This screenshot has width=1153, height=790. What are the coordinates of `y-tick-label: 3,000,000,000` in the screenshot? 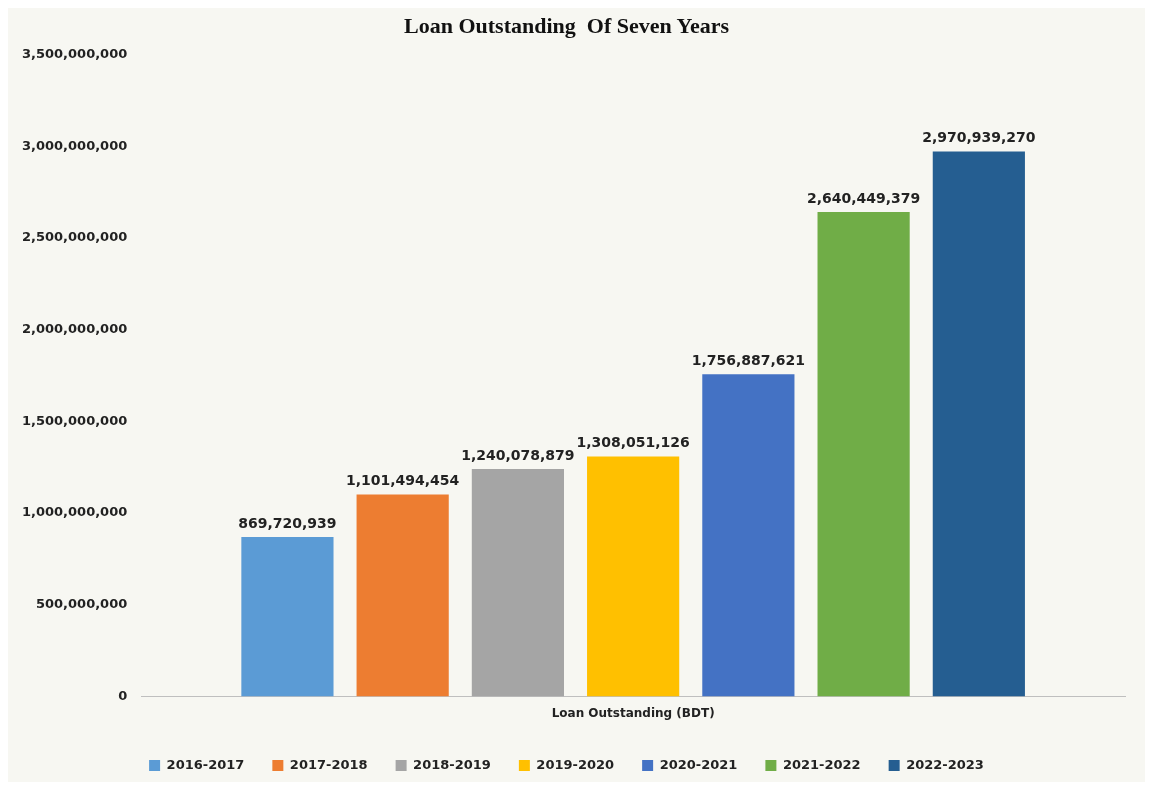 It's located at (74, 145).